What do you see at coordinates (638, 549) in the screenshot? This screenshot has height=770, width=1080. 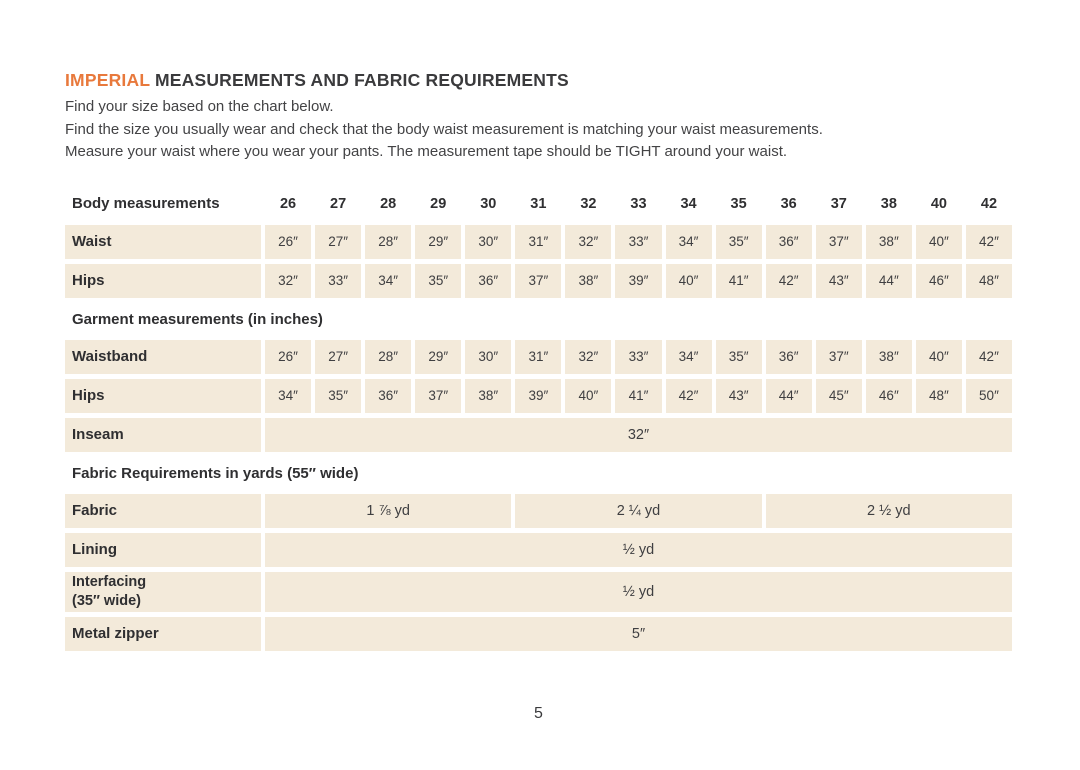 I see `lining-value-cell: ½ yd` at bounding box center [638, 549].